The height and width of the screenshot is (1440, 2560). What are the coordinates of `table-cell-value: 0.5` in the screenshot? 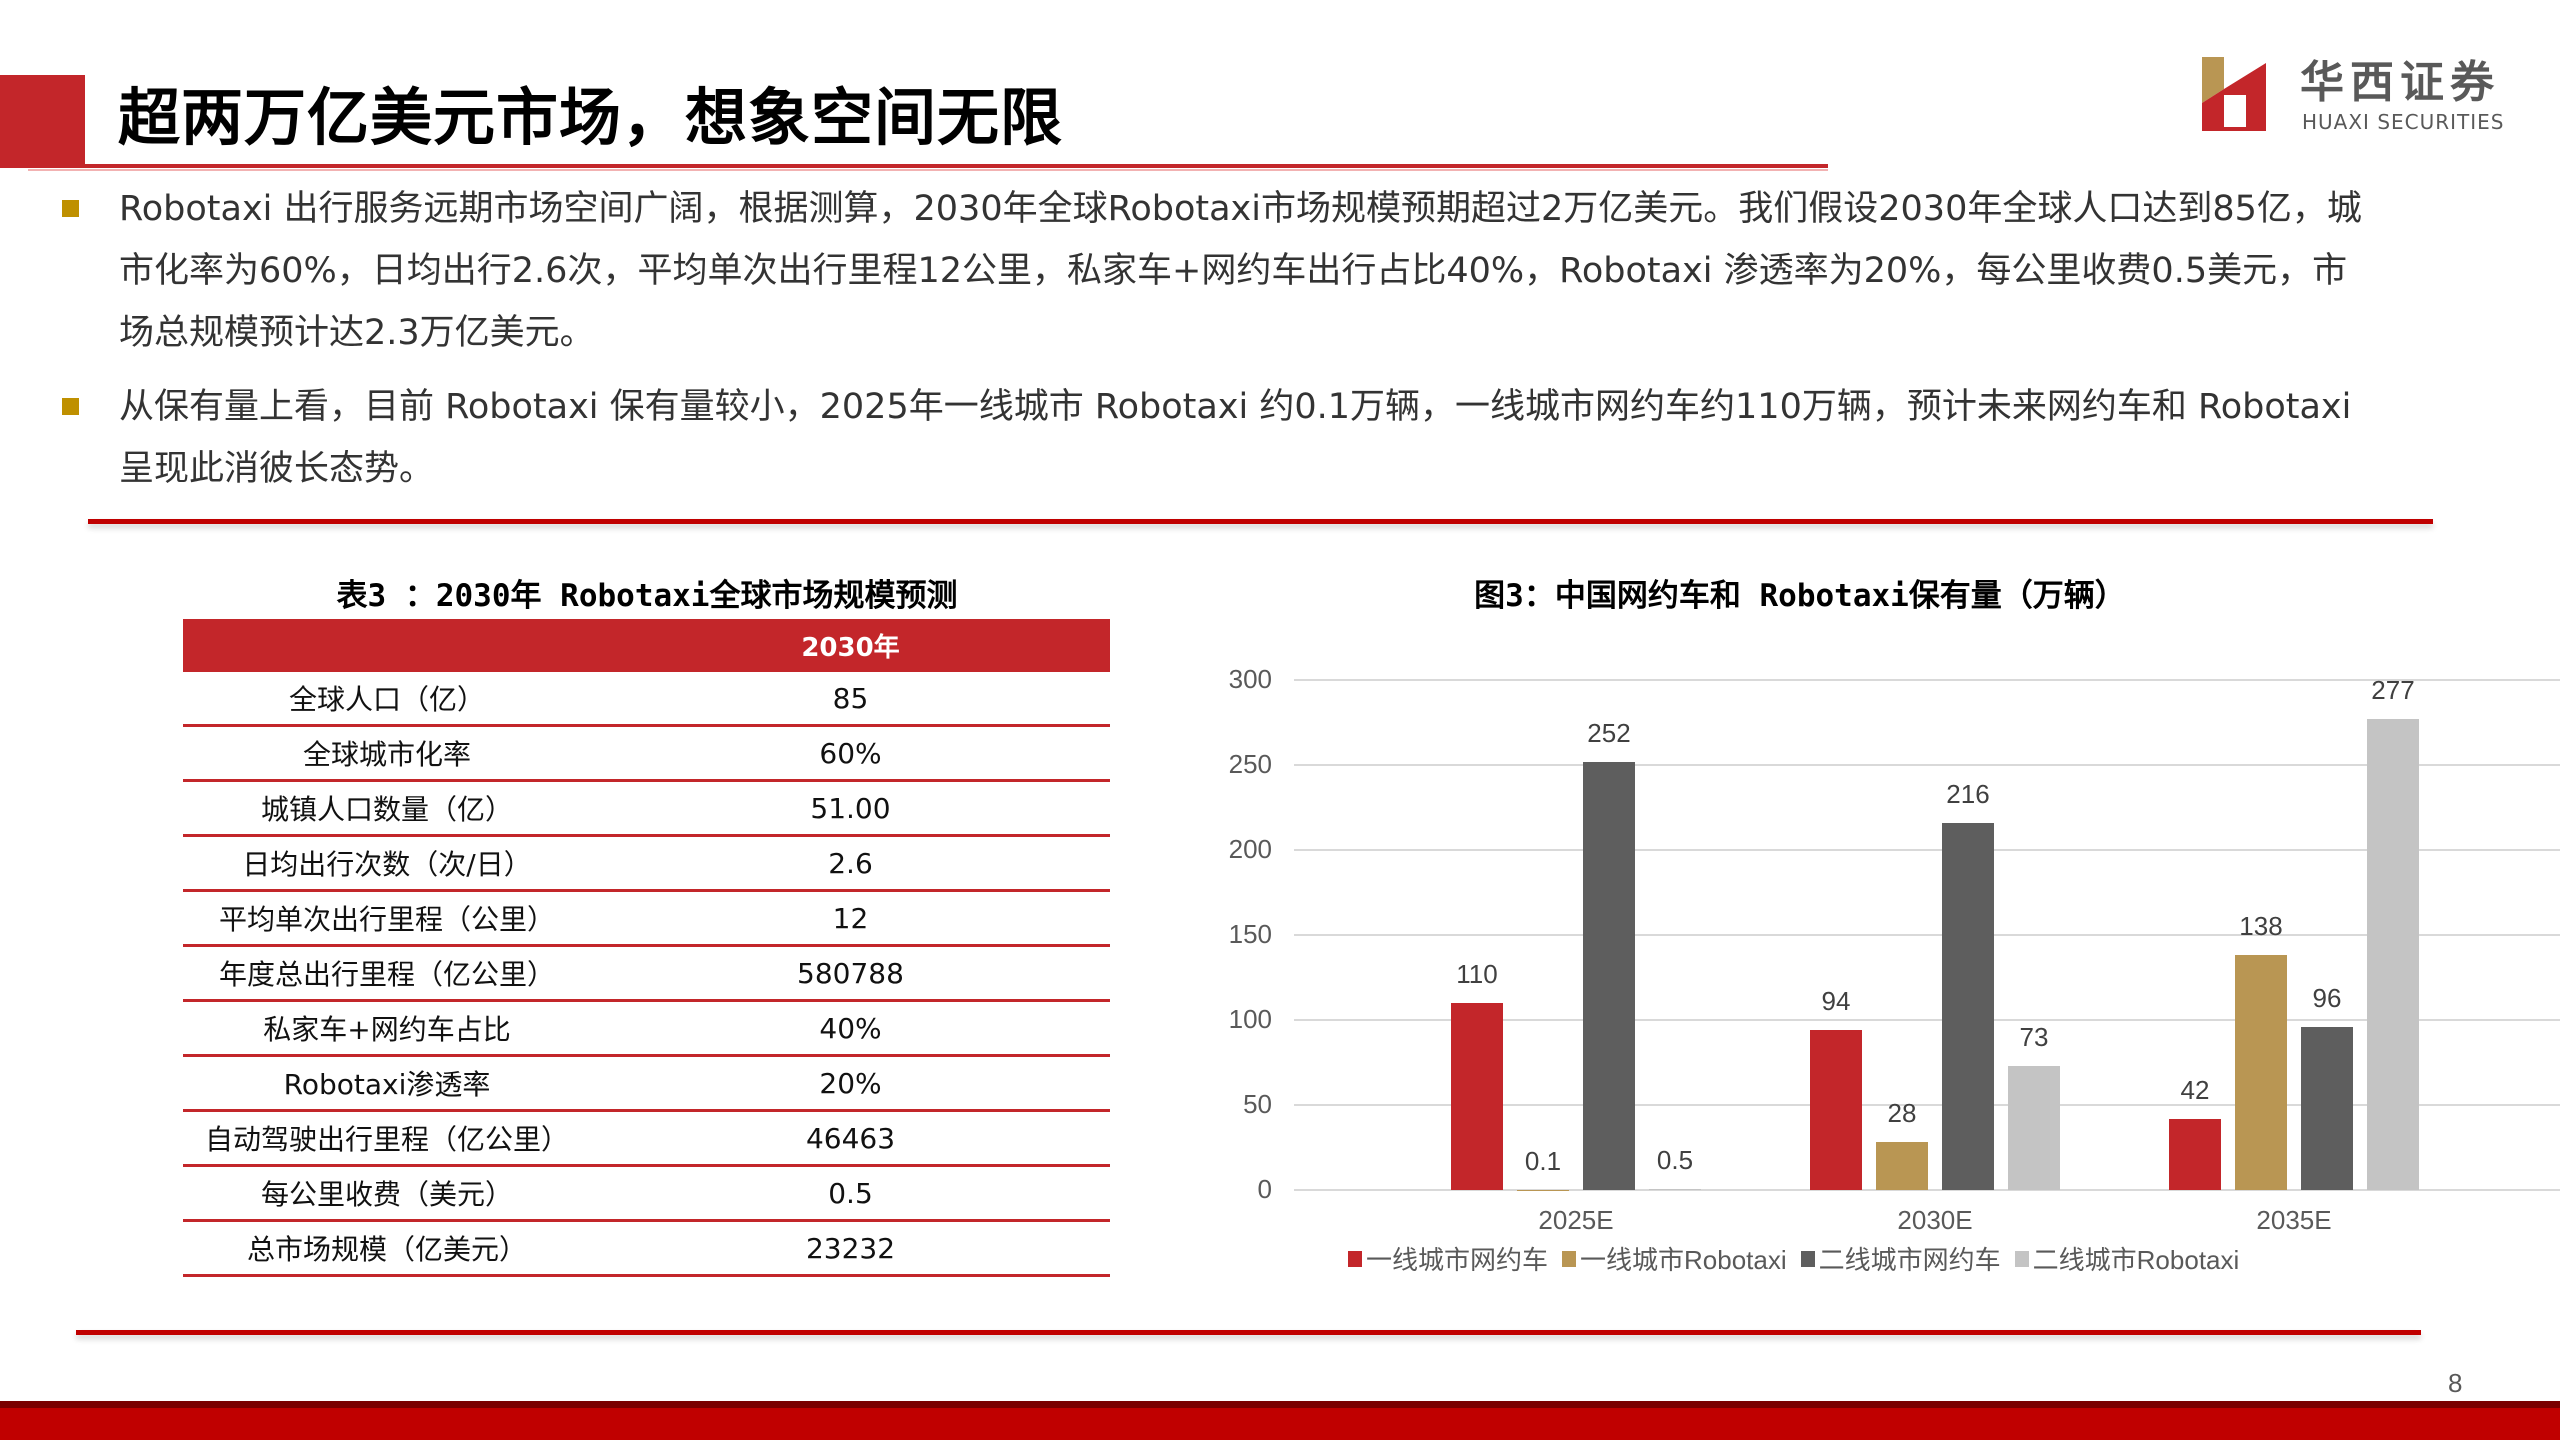 It's located at (850, 1193).